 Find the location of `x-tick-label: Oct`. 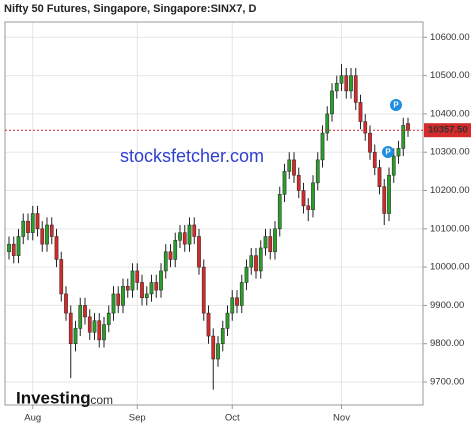

x-tick-label: Oct is located at coordinates (232, 418).